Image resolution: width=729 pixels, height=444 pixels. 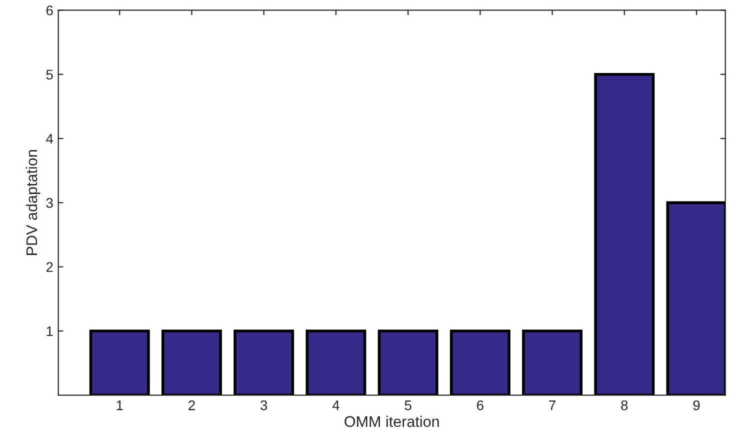 What do you see at coordinates (696, 405) in the screenshot?
I see `x-tick-label: 9` at bounding box center [696, 405].